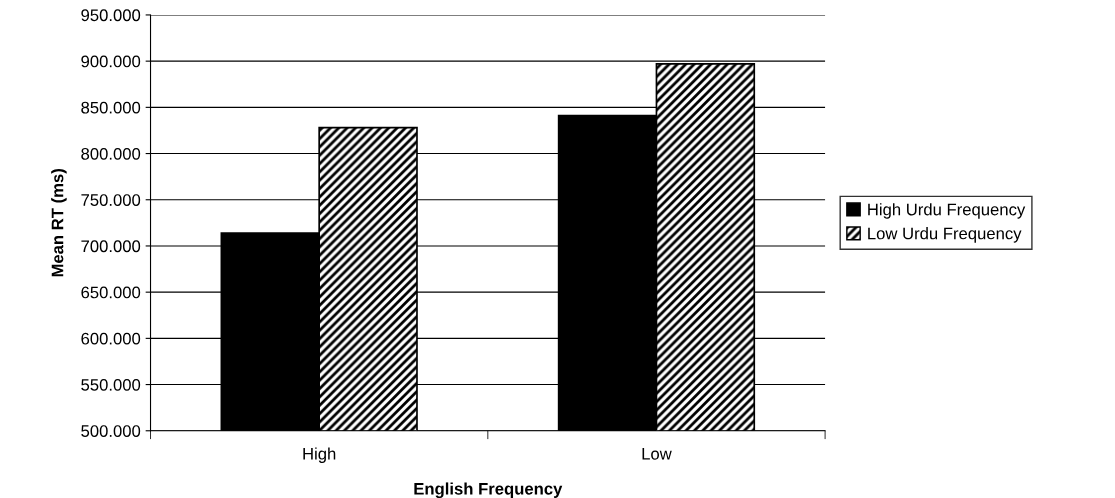 The height and width of the screenshot is (498, 1115). I want to click on y-tick-label: 650.000, so click(111, 292).